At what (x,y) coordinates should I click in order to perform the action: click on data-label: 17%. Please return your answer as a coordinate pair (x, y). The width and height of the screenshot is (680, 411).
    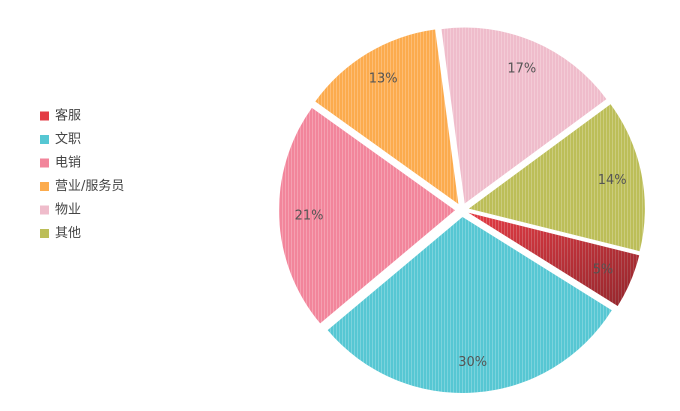
    Looking at the image, I should click on (521, 69).